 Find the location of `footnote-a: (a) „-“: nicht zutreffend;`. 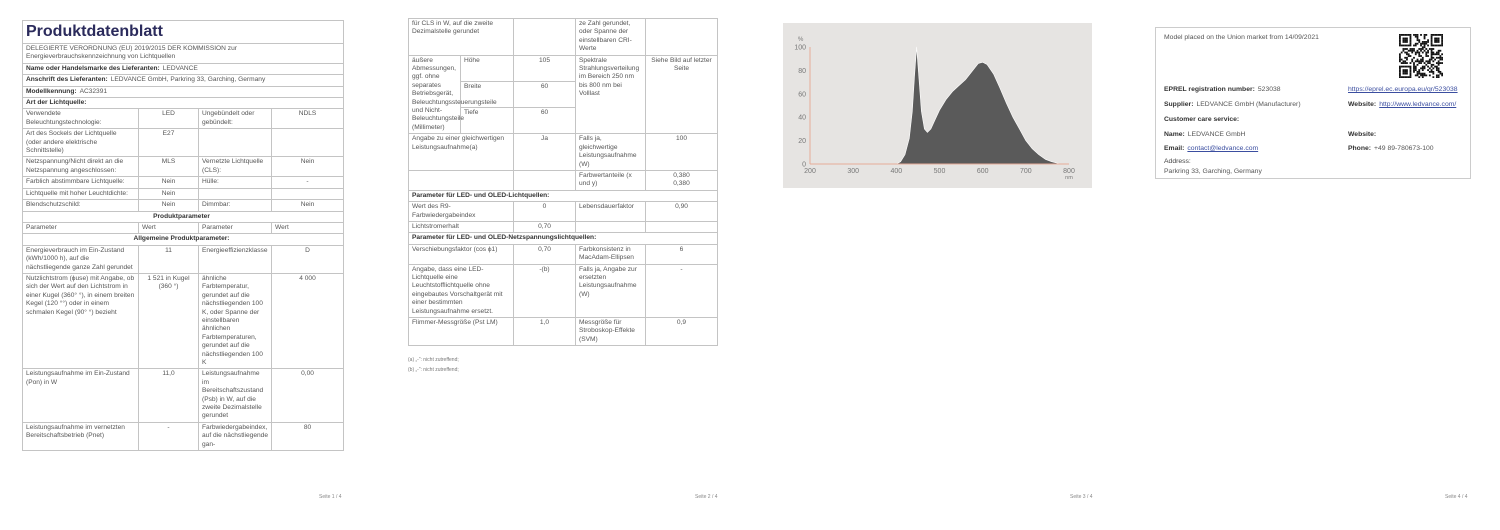

footnote-a: (a) „-“: nicht zutreffend; is located at coordinates (433, 360).